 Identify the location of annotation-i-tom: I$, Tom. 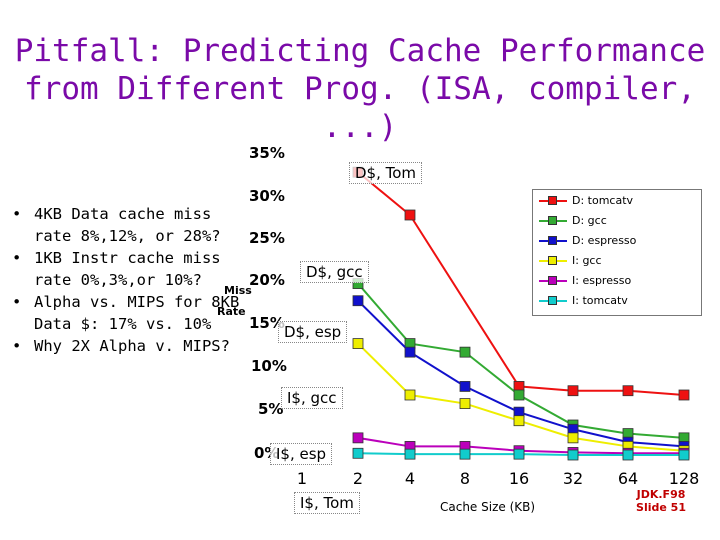
(327, 503).